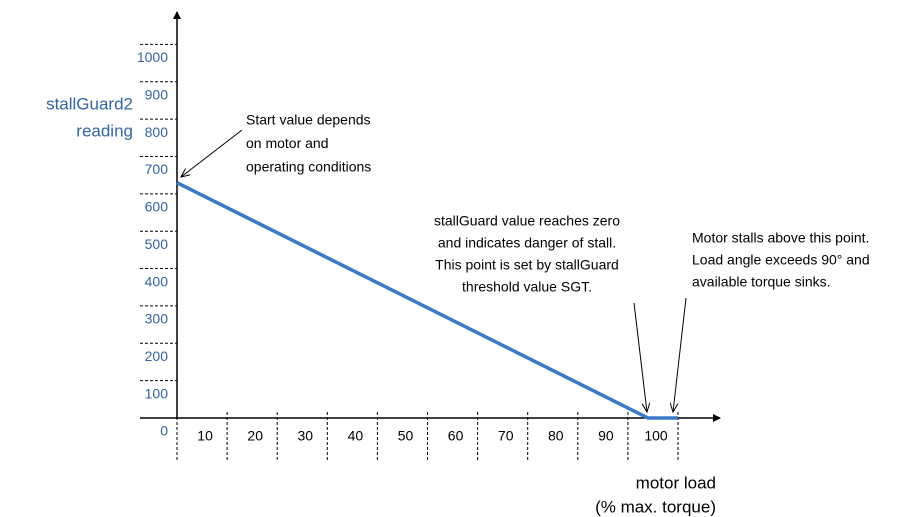 The width and height of the screenshot is (917, 517). Describe the element at coordinates (781, 260) in the screenshot. I see `annotation: Load angle exceeds 90° and` at that location.